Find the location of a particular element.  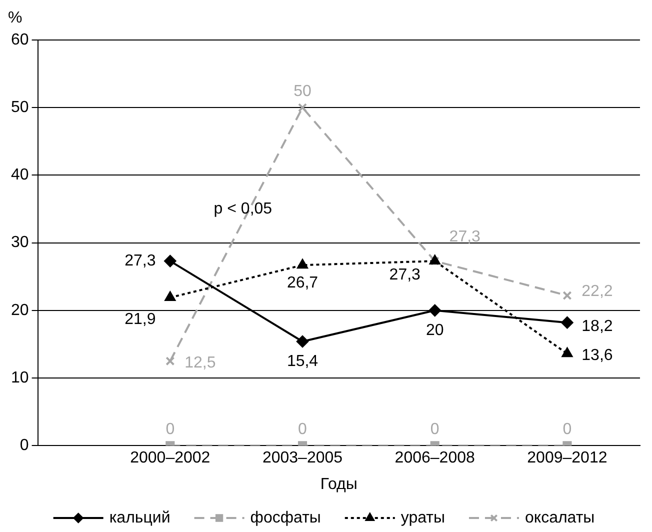

x-tick-label: 2009–2012 is located at coordinates (567, 458).